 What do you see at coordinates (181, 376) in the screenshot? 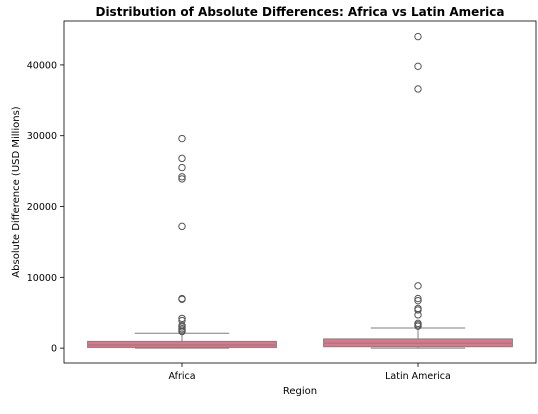
I see `x-tick-label: Africa` at bounding box center [181, 376].